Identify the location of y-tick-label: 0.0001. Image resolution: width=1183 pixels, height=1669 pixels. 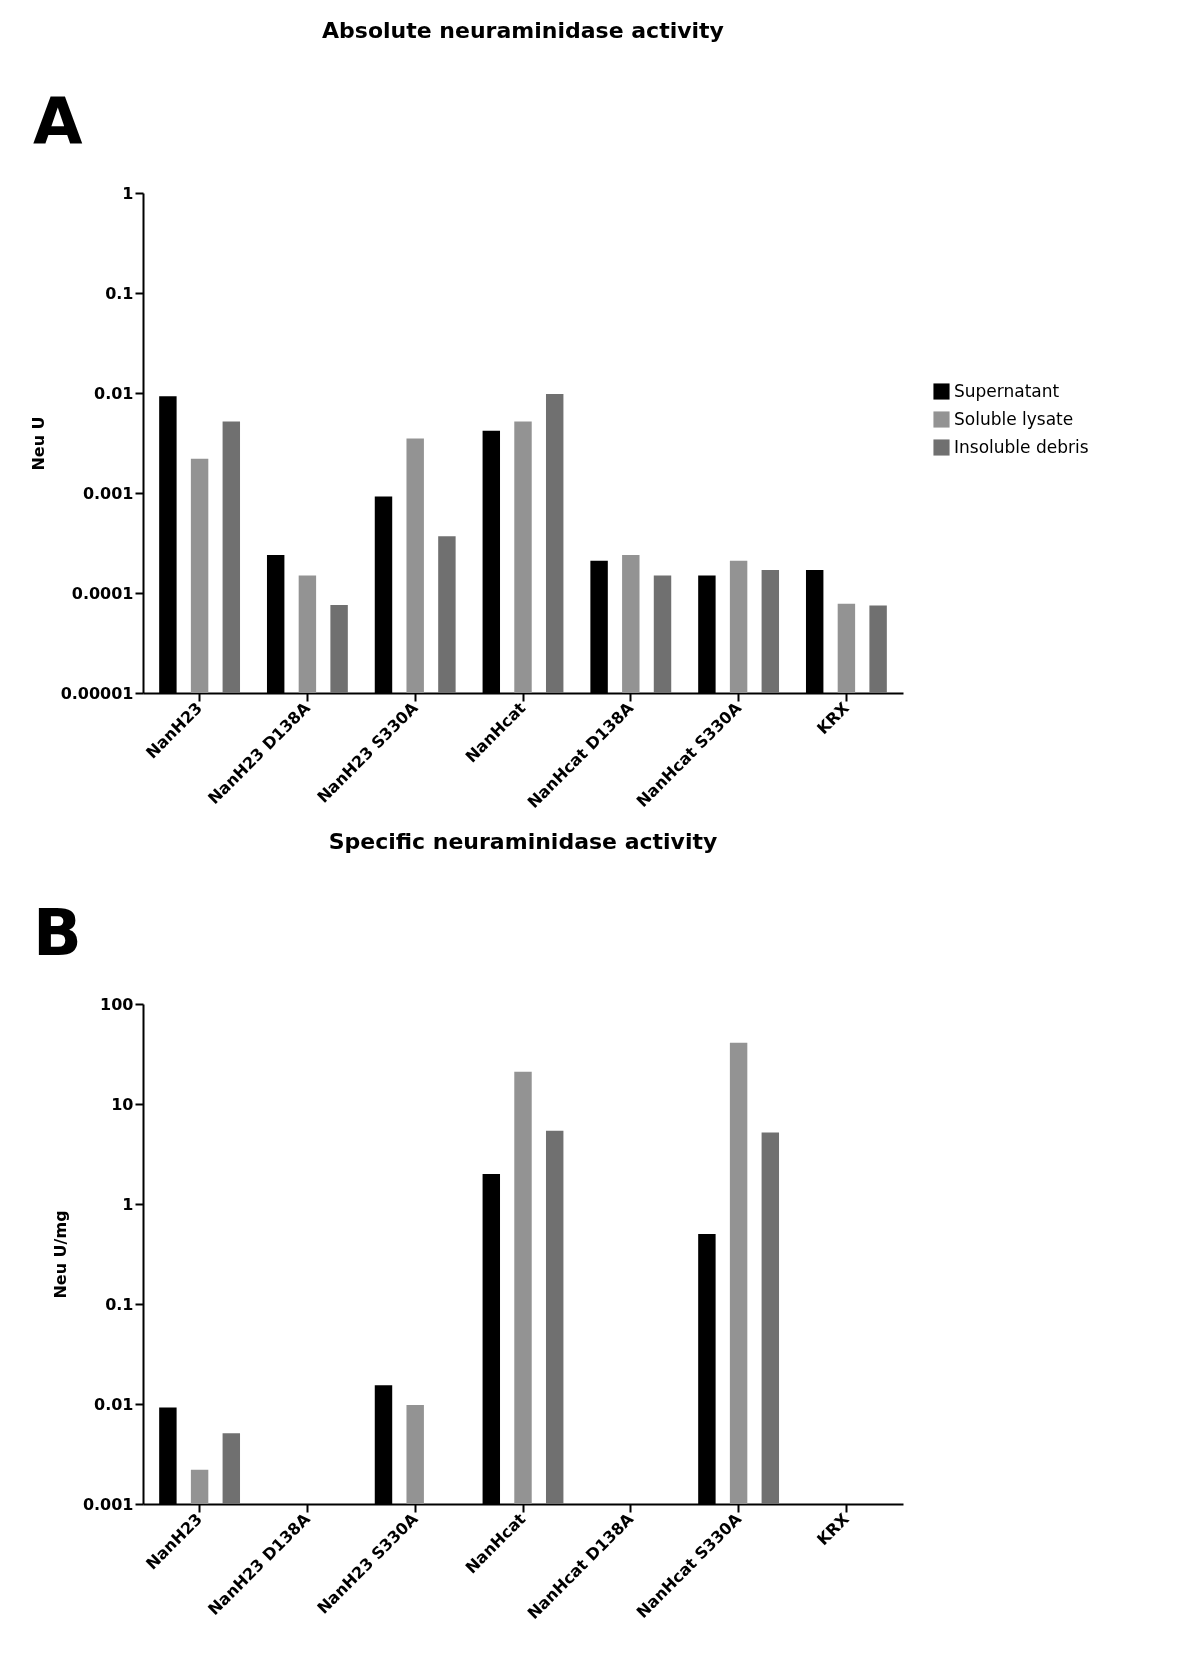
(102, 593).